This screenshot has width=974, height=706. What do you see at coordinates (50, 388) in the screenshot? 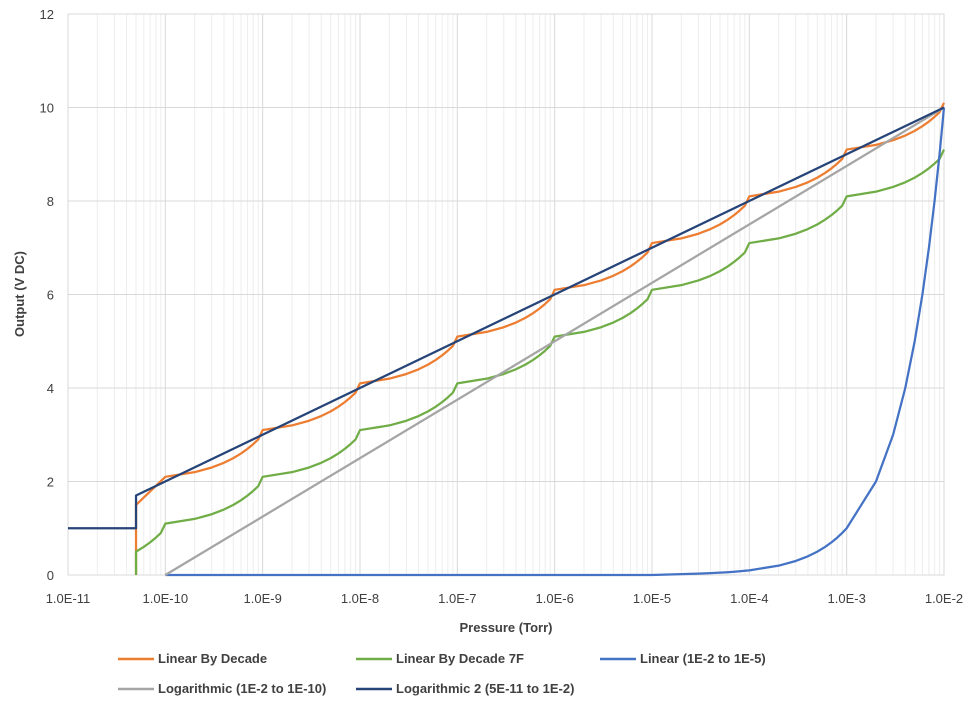
I see `y-tick-label: 4` at bounding box center [50, 388].